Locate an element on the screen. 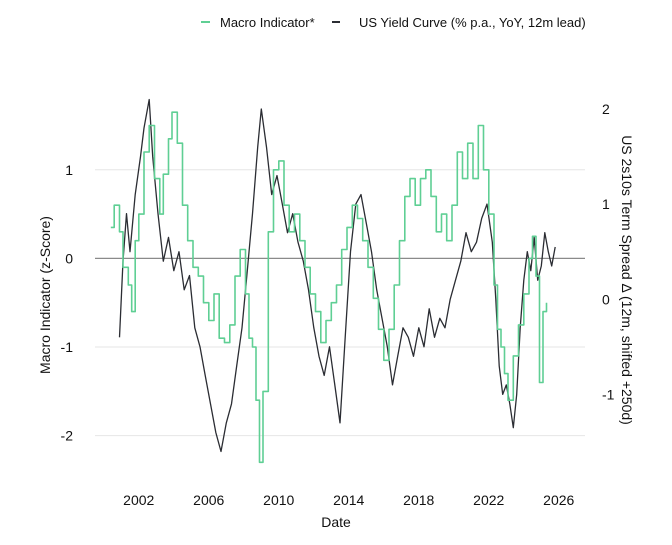  y-right-tick-label: 0 is located at coordinates (606, 299).